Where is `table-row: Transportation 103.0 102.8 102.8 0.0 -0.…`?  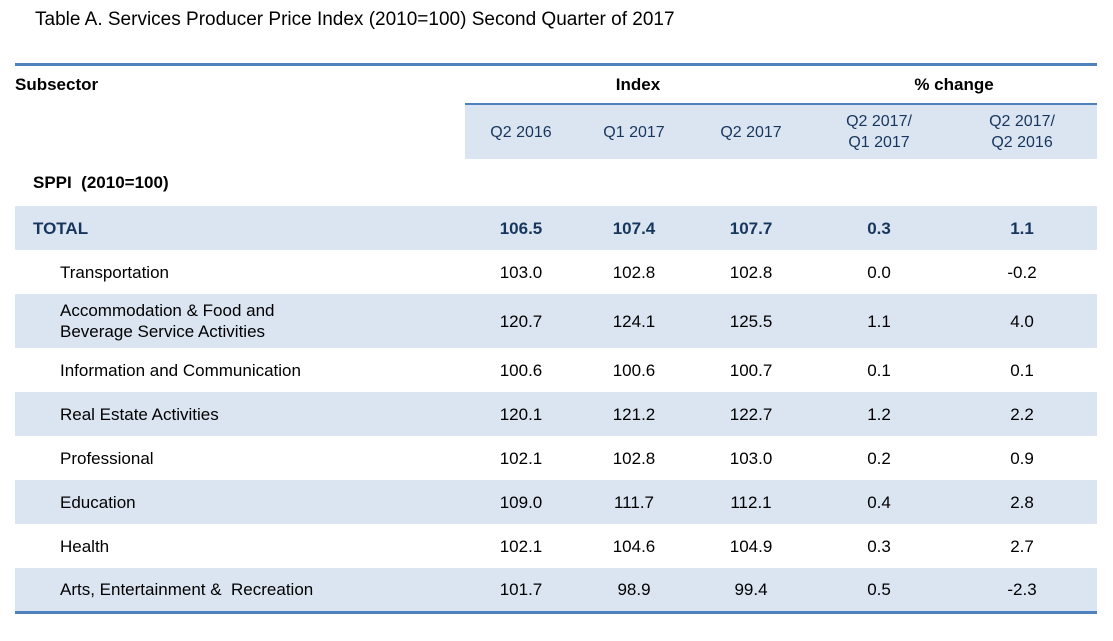
table-row: Transportation 103.0 102.8 102.8 0.0 -0.… is located at coordinates (556, 272).